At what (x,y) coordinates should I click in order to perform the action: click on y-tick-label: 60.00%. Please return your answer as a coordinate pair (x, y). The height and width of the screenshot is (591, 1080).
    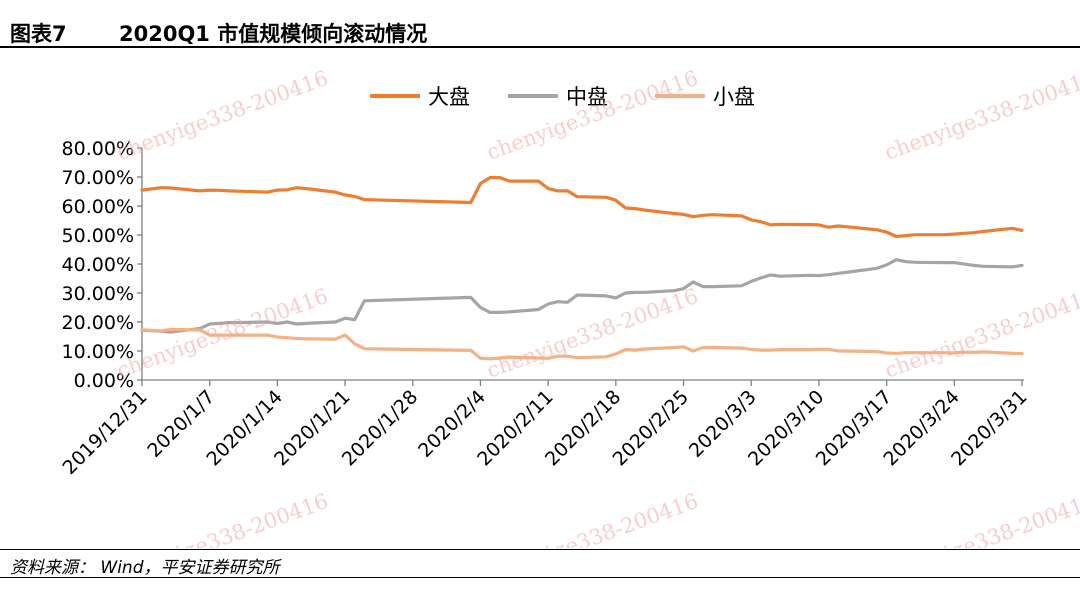
    Looking at the image, I should click on (98, 207).